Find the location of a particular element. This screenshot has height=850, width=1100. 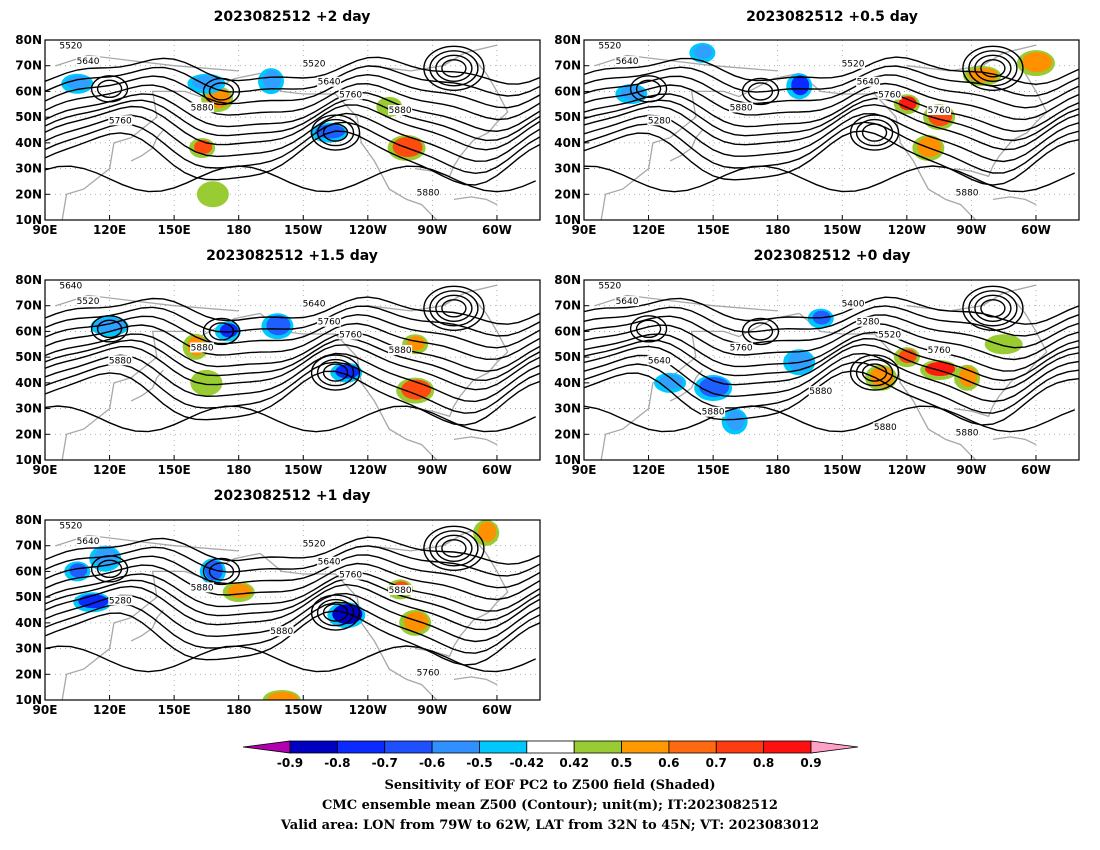

lon-tick-label: 120W is located at coordinates (907, 230).